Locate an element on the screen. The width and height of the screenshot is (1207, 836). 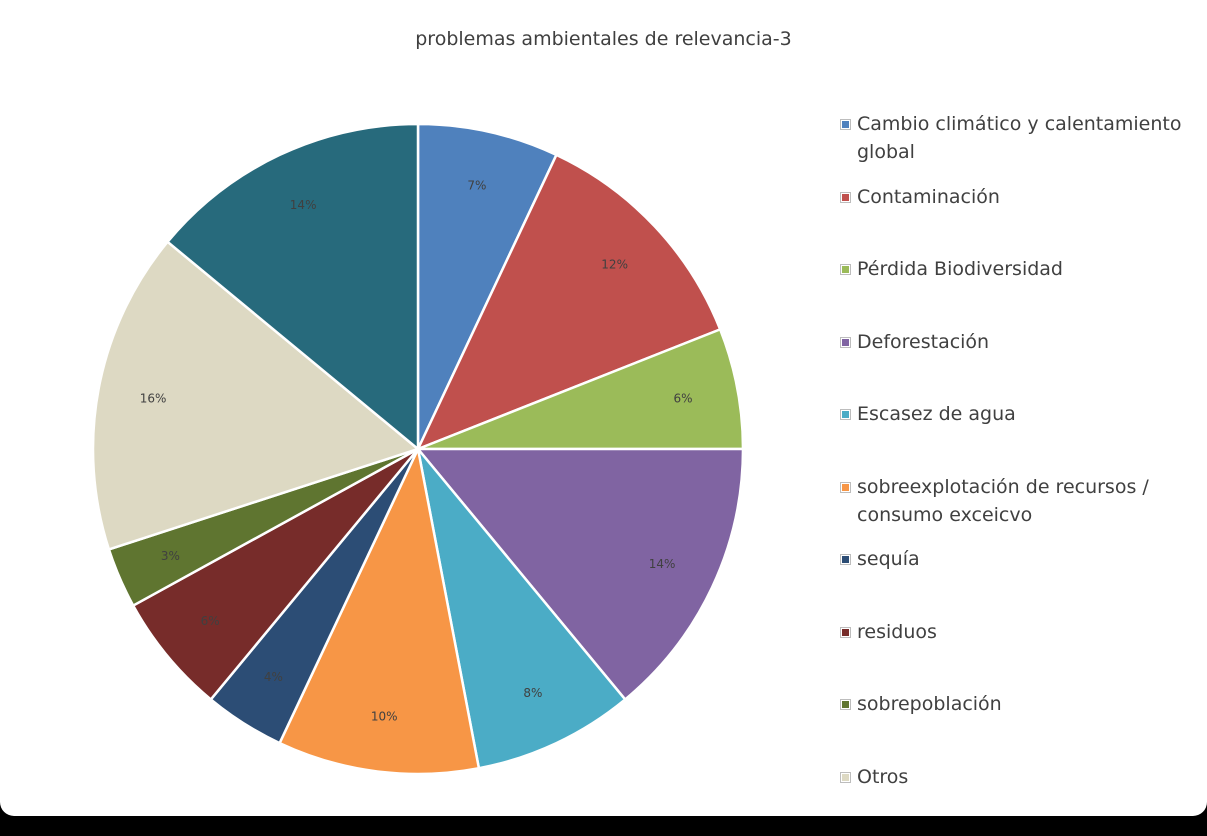
legend-label: Deforestación is located at coordinates (923, 342).